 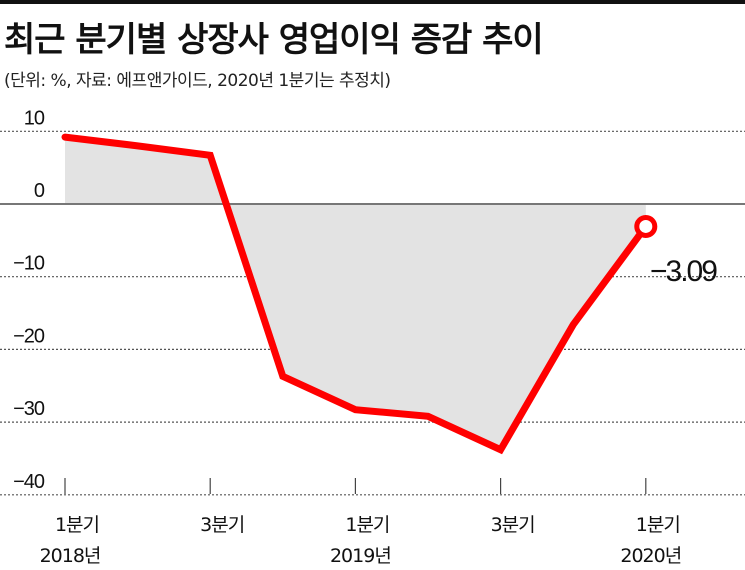 What do you see at coordinates (197, 81) in the screenshot?
I see `chart-subtitle: (단위: %, 자료: 에프앤가이드, 2020년 1분기는 추정치)` at bounding box center [197, 81].